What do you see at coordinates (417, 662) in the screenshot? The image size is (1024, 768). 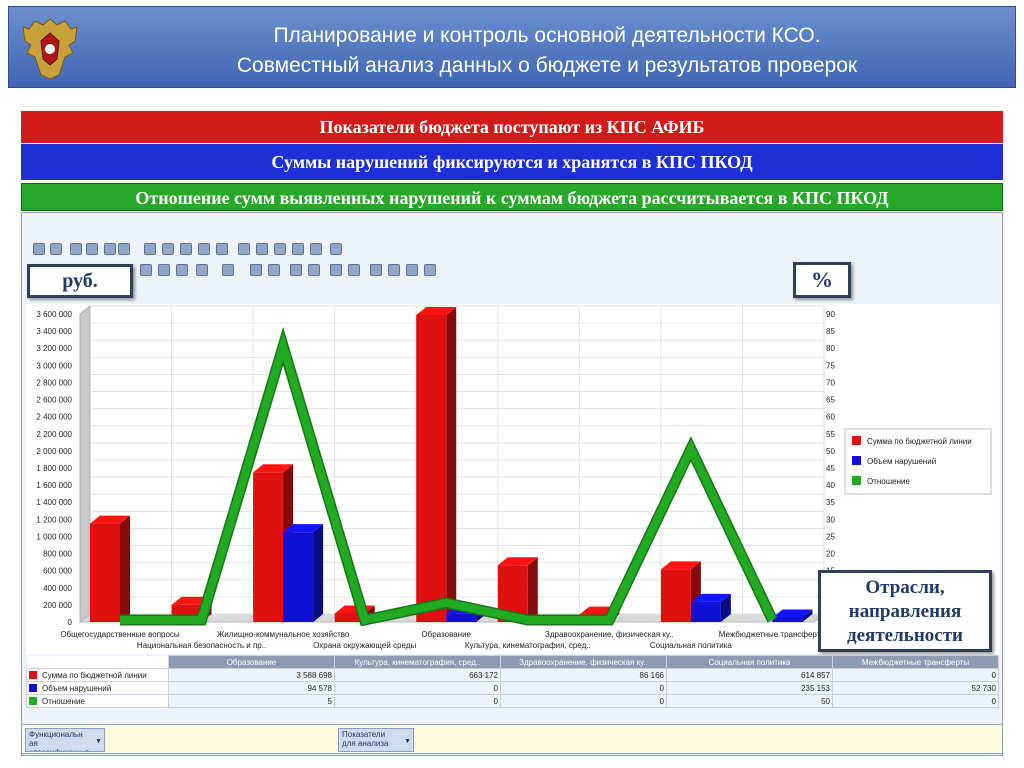 I see `grid-col-header: Культура, кинематография, сред..` at bounding box center [417, 662].